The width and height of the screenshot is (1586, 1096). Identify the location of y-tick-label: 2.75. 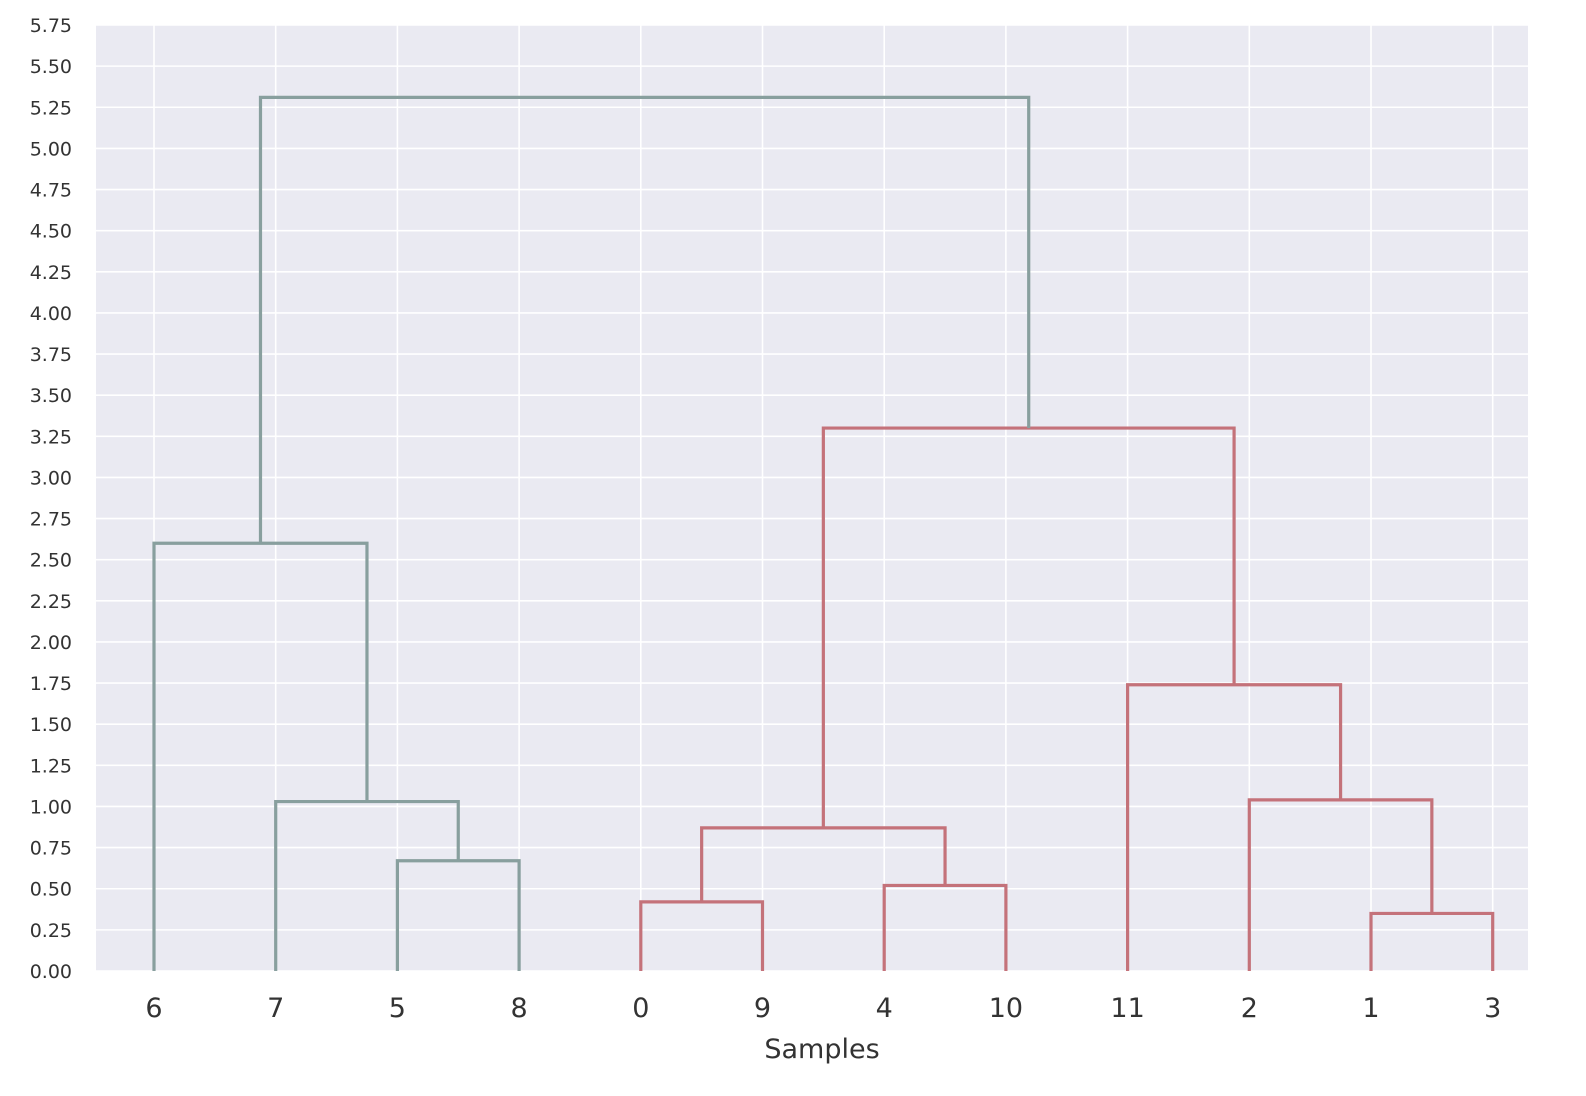
(51, 520).